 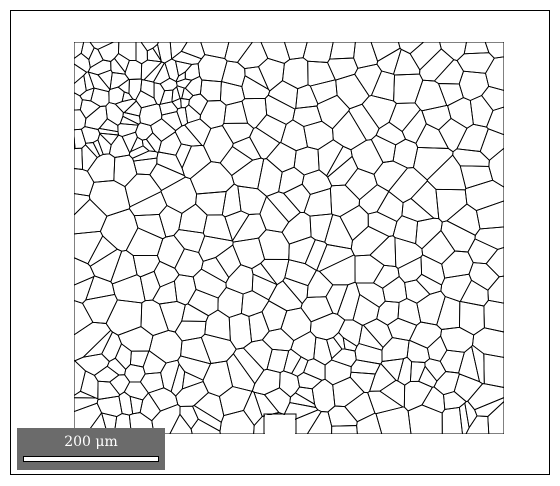 I want to click on scale-bar, so click(x=91, y=459).